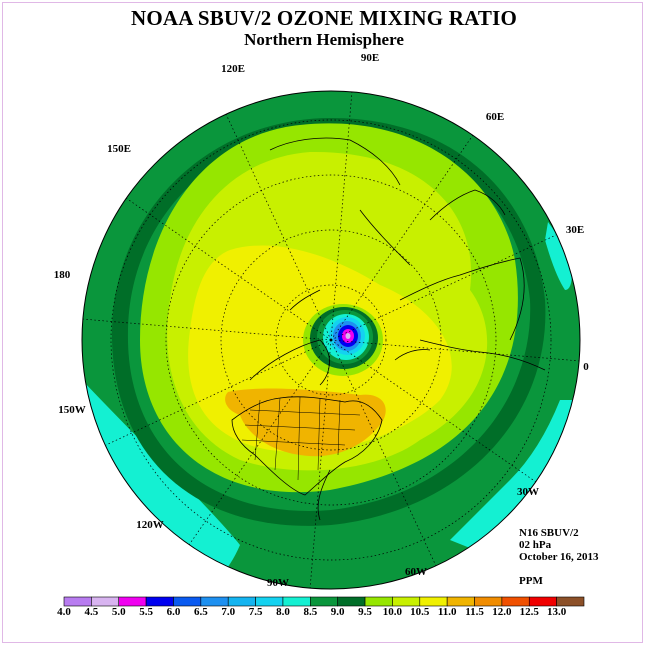  What do you see at coordinates (558, 256) in the screenshot?
I see `band-8.0-e` at bounding box center [558, 256].